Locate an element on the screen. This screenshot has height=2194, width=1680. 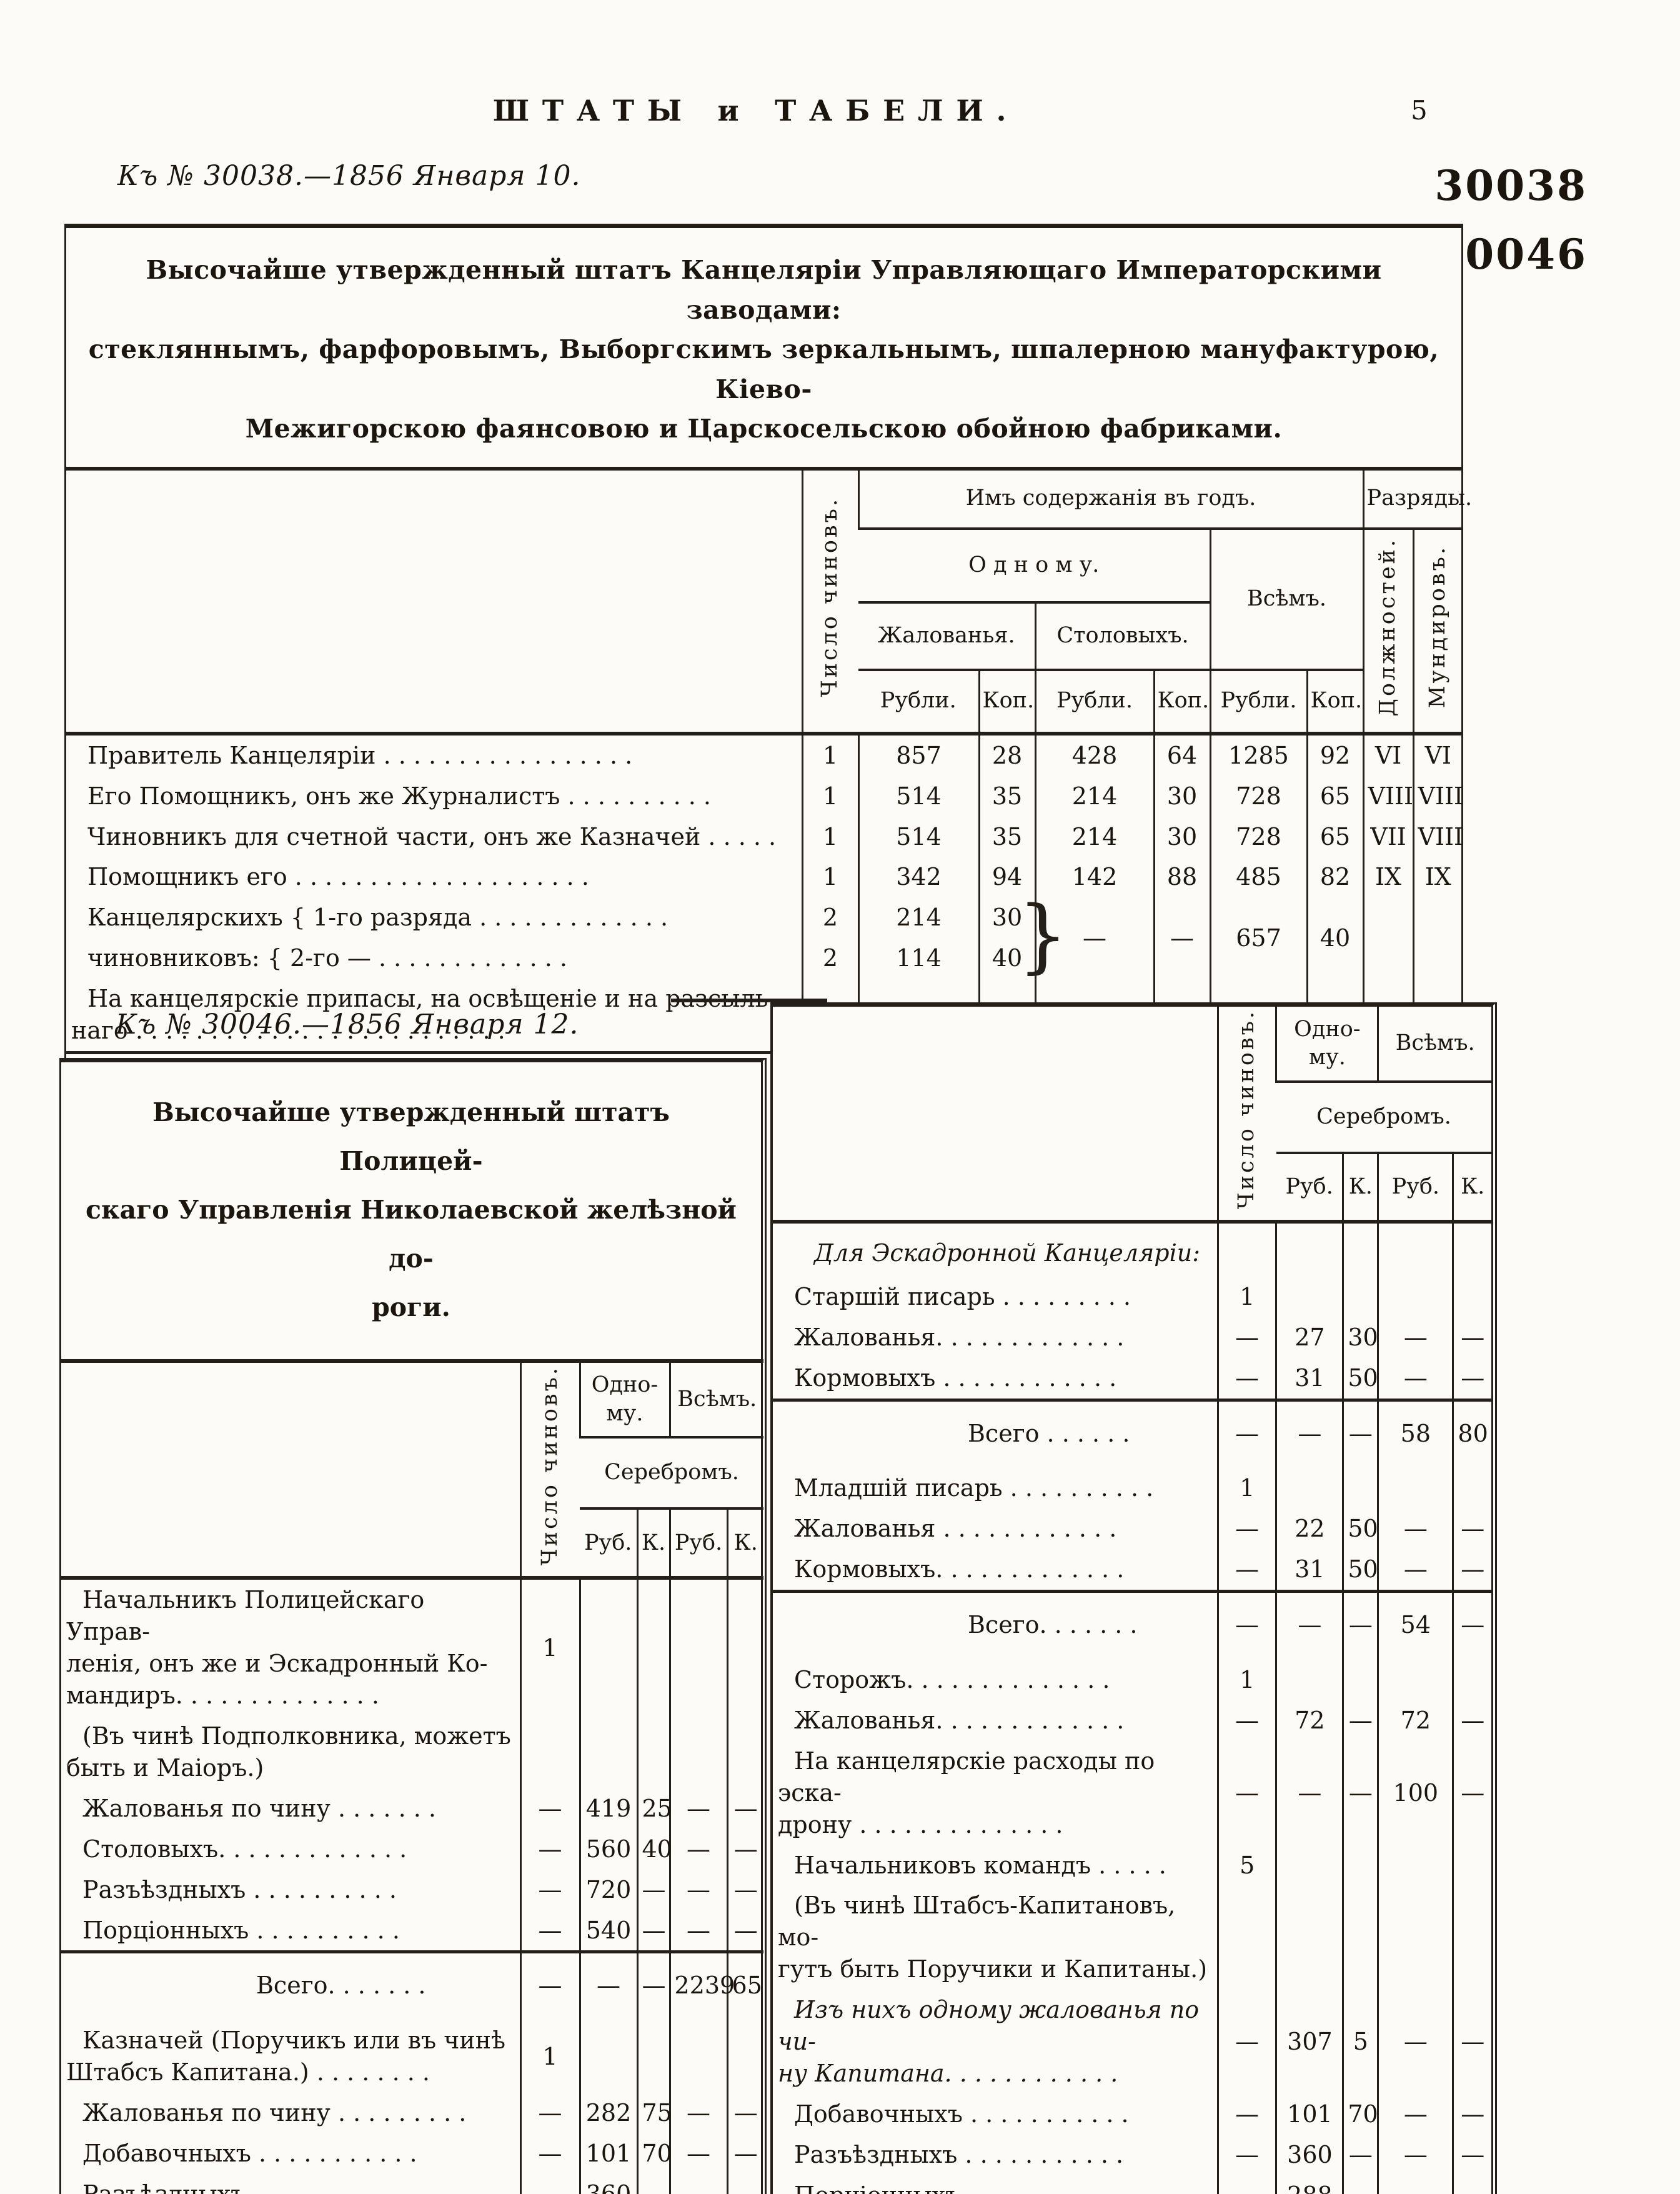
row-value: IX is located at coordinates (1388, 877).